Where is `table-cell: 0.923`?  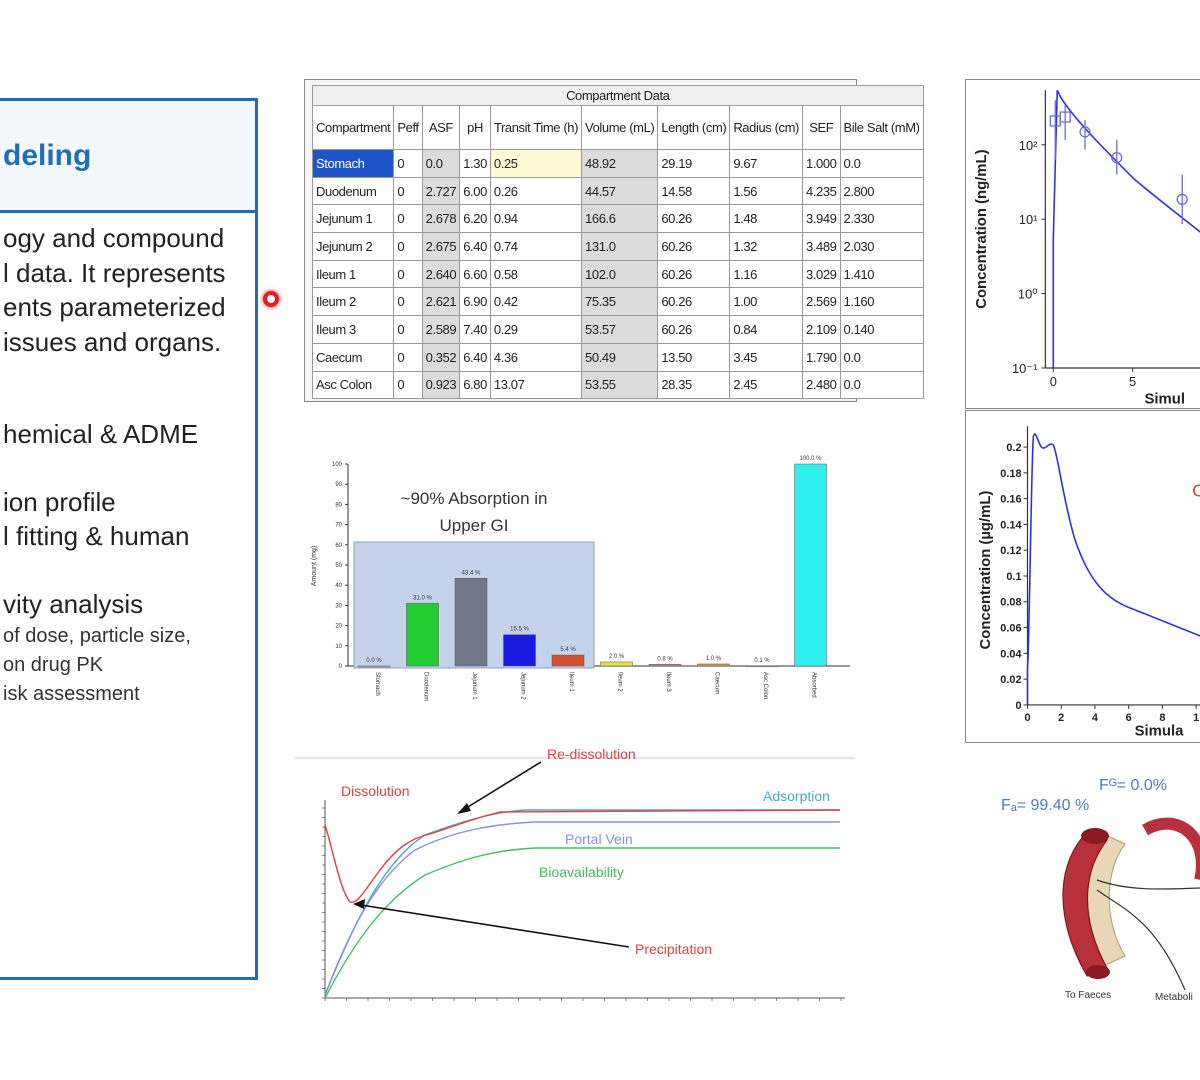
table-cell: 0.923 is located at coordinates (441, 385).